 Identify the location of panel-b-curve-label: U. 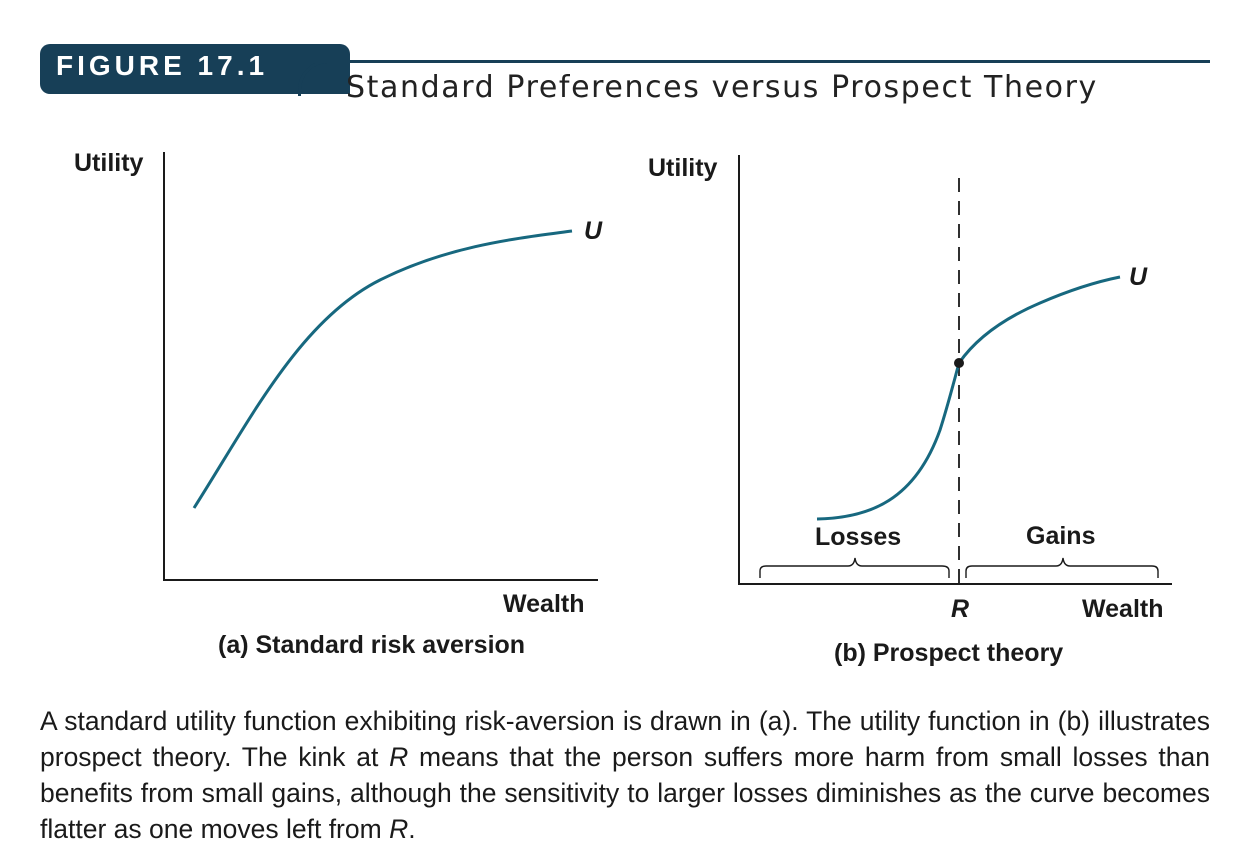
(1138, 277).